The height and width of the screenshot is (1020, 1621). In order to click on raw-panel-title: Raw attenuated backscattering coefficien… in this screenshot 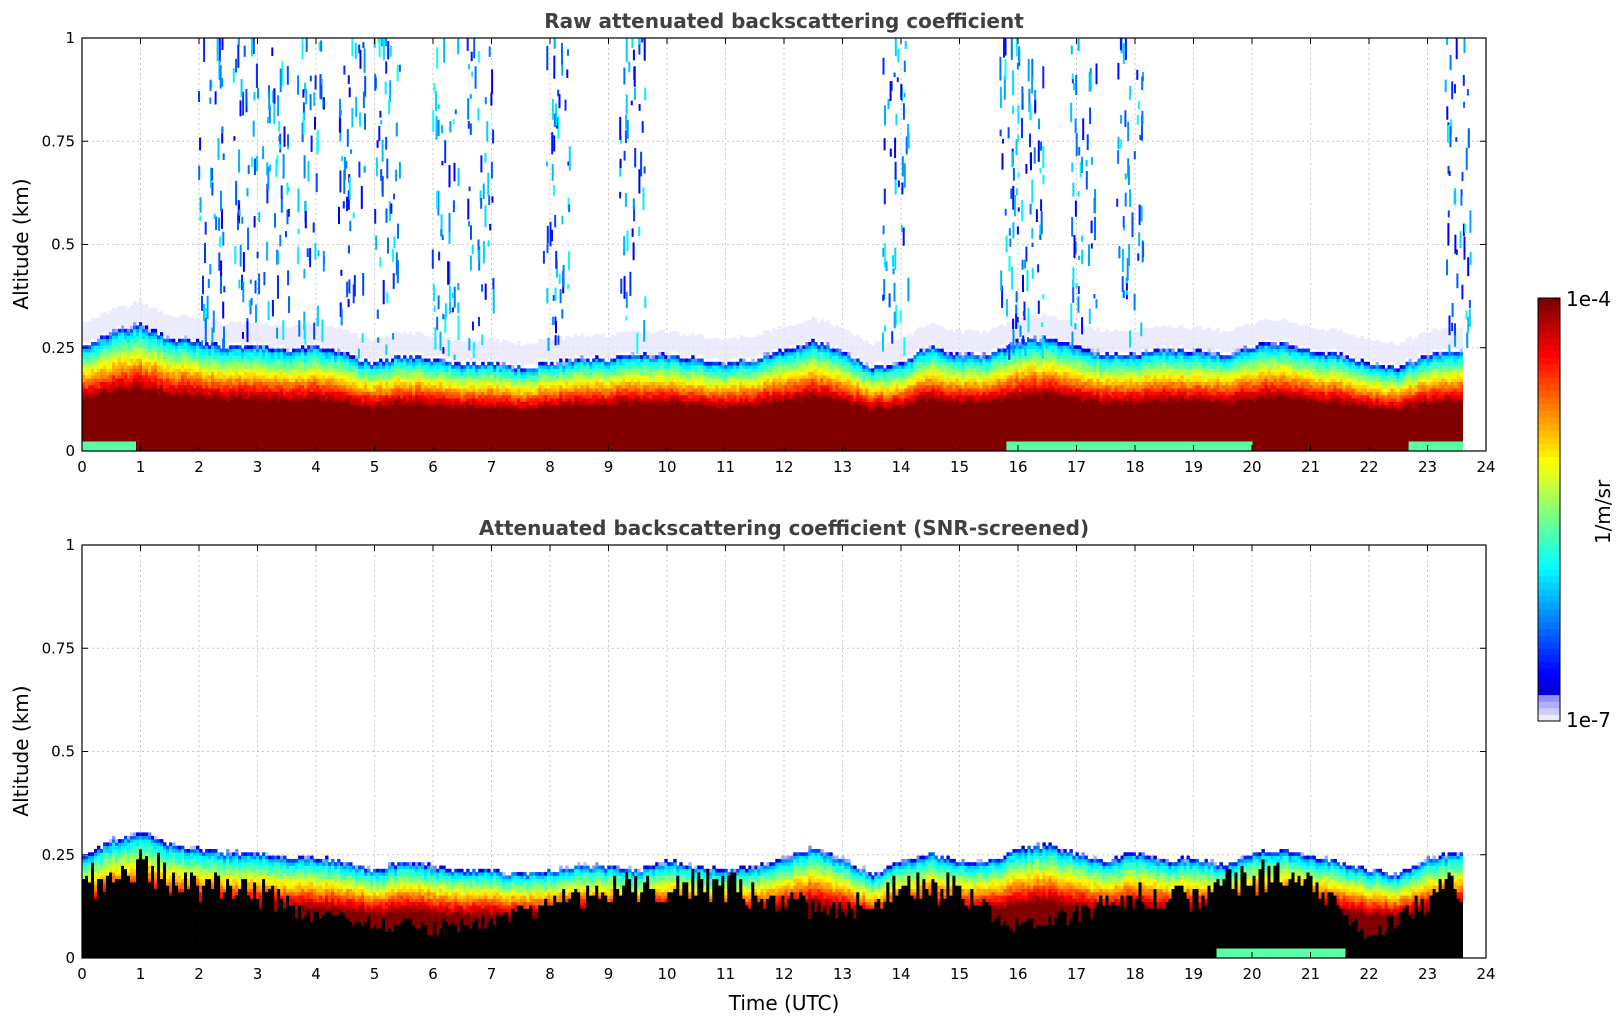, I will do `click(784, 21)`.